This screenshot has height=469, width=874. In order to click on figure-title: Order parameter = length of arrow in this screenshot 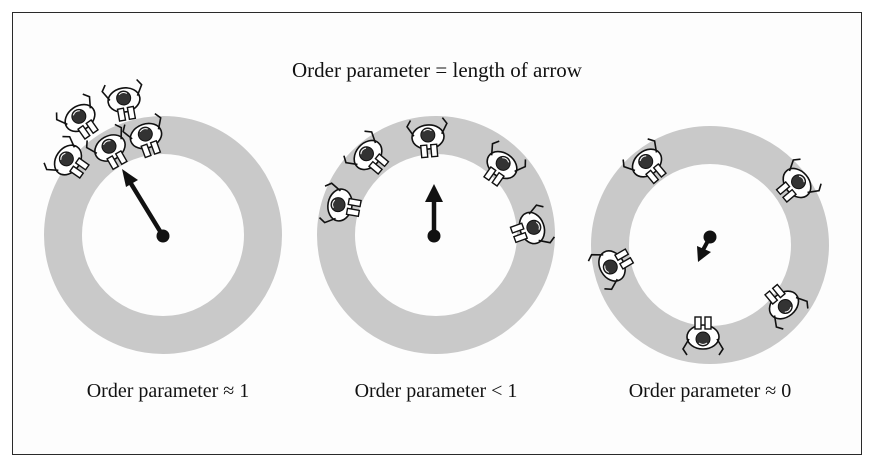, I will do `click(437, 70)`.